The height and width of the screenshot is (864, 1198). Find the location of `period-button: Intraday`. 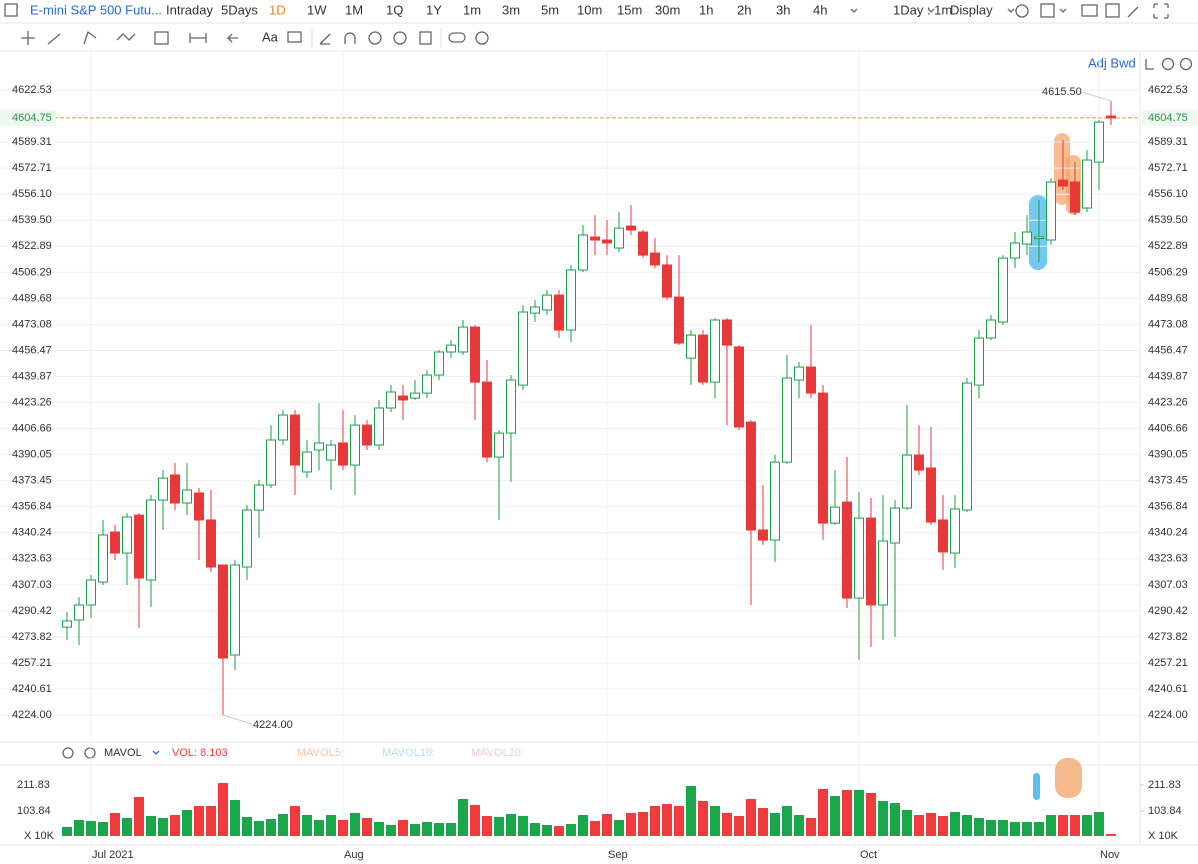

period-button: Intraday is located at coordinates (189, 9).